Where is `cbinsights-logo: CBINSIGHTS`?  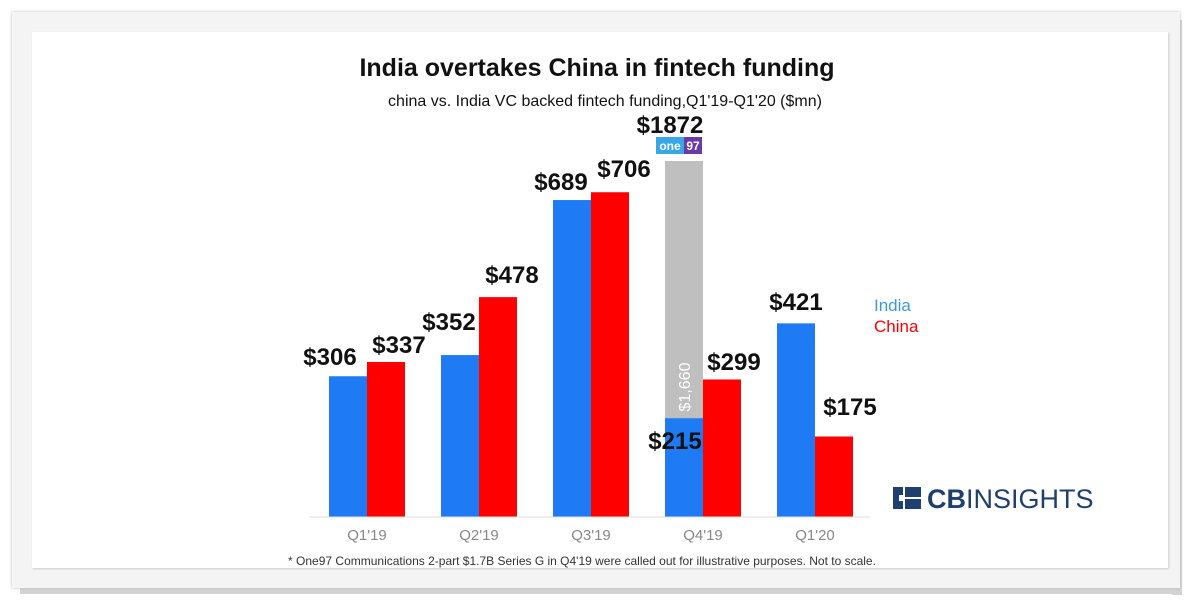 cbinsights-logo: CBINSIGHTS is located at coordinates (993, 499).